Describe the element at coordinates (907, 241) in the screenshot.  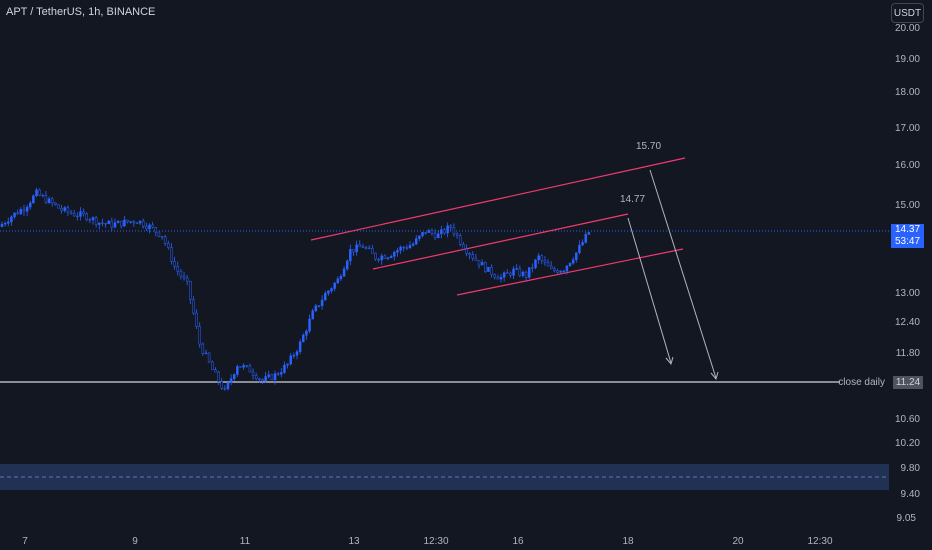
I see `bar-countdown: 53:47` at that location.